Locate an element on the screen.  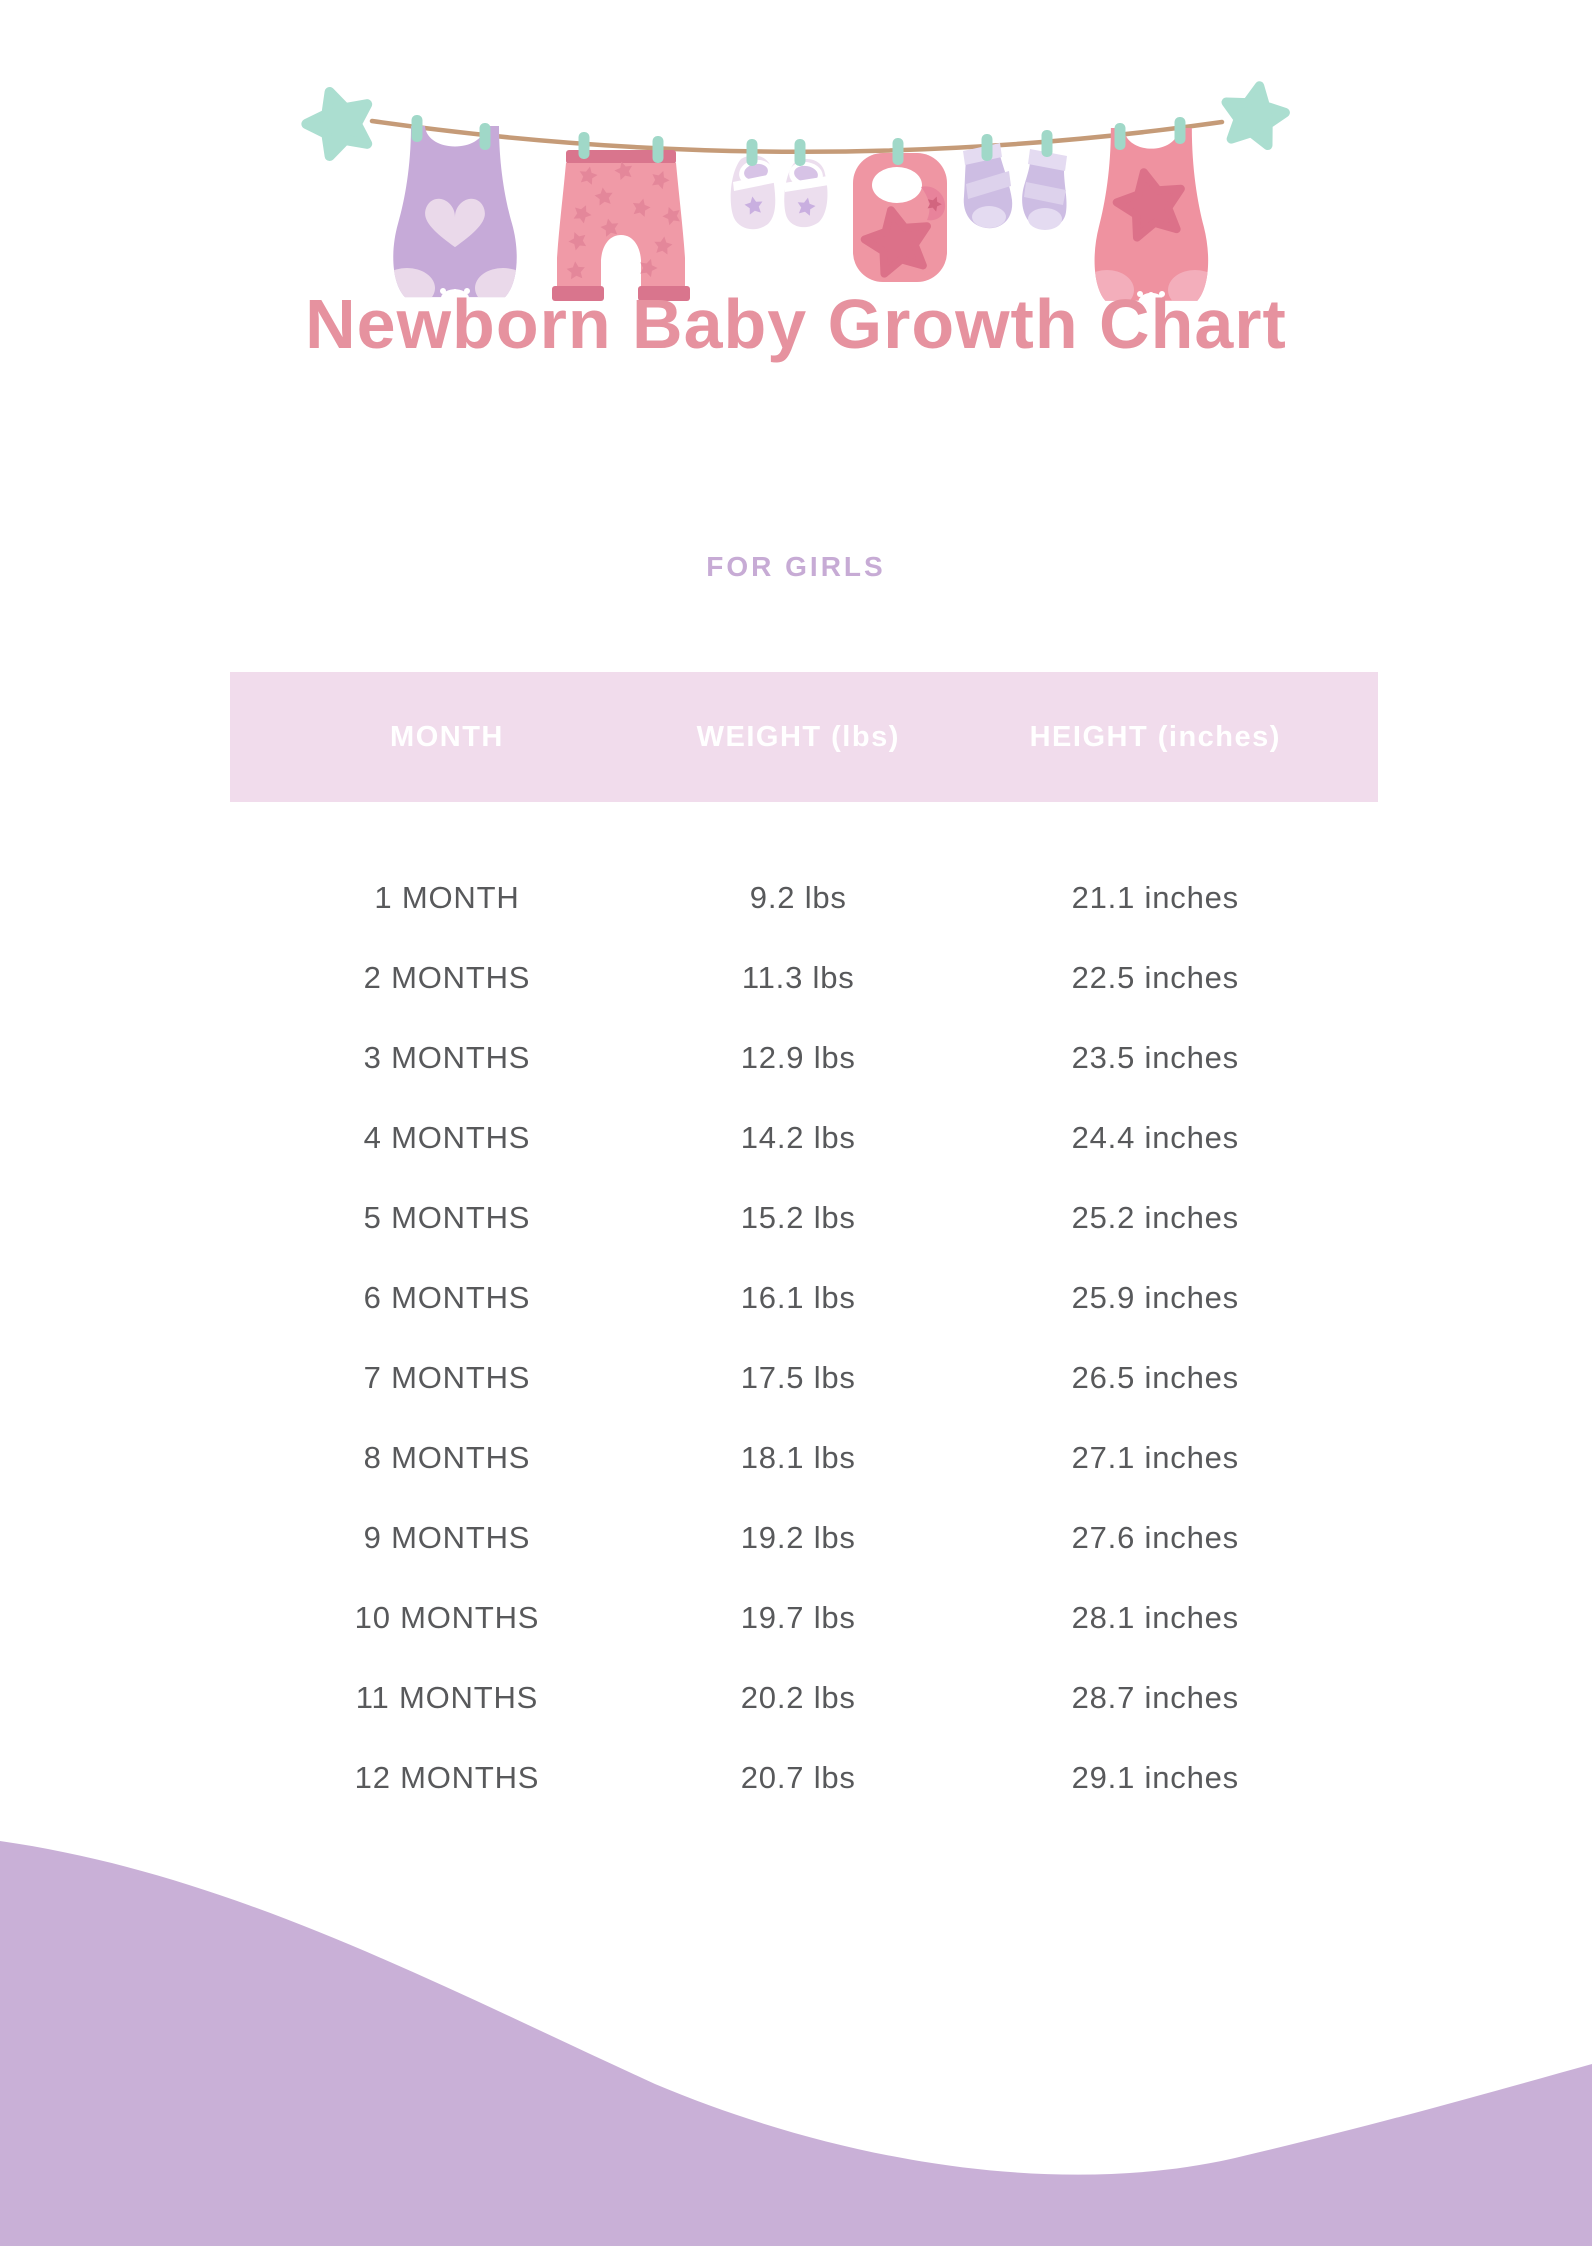
weight-cell: 19.2 lbs is located at coordinates (798, 1537).